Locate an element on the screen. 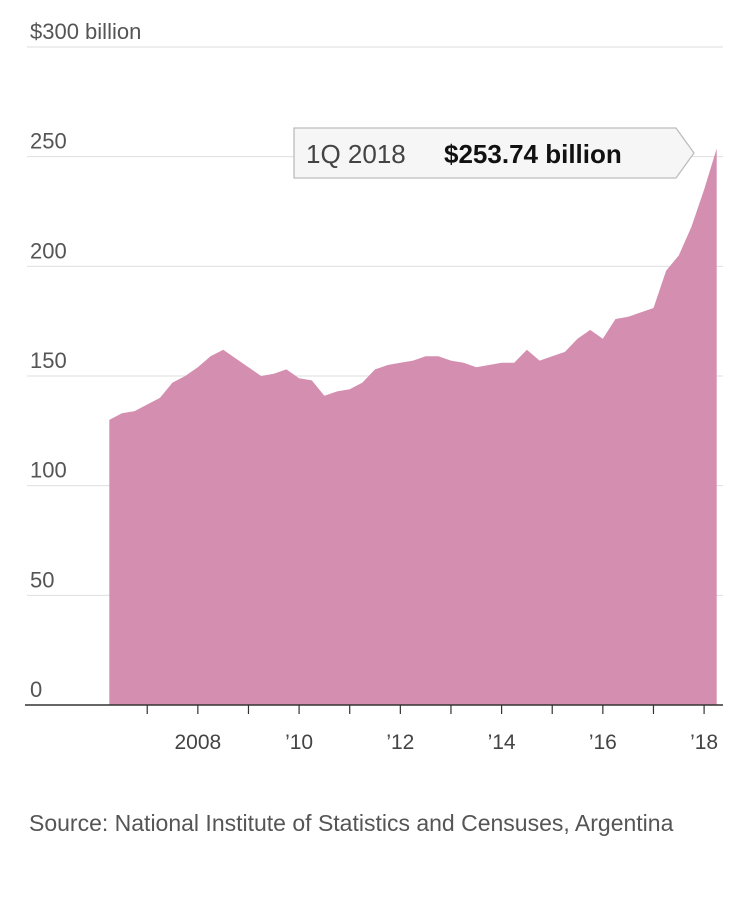 The height and width of the screenshot is (917, 750). y-tick-label: 100 is located at coordinates (48, 470).